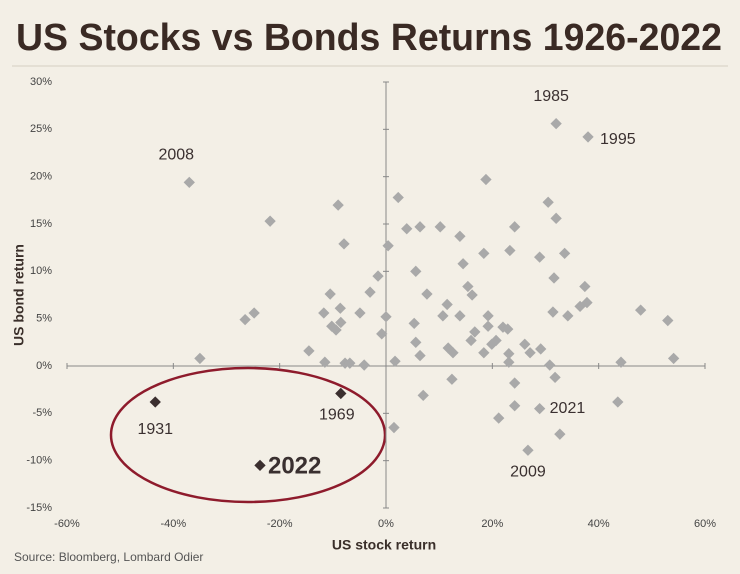 This screenshot has height=574, width=740. What do you see at coordinates (39, 461) in the screenshot?
I see `y-tick-label: -10%` at bounding box center [39, 461].